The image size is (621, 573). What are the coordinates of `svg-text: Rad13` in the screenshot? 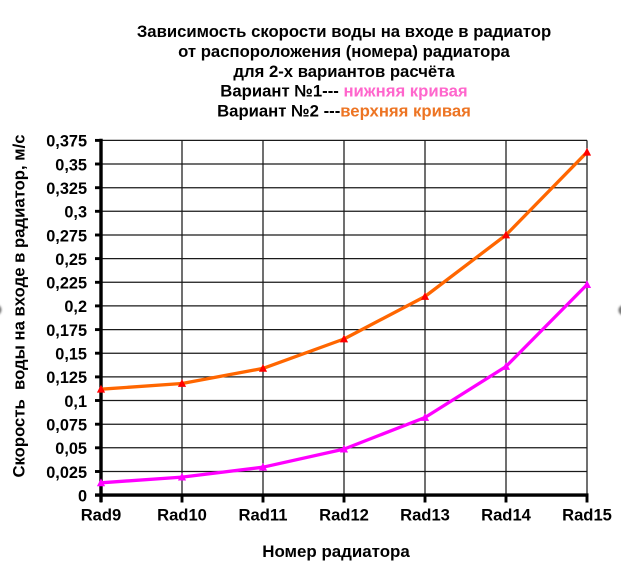 It's located at (425, 515).